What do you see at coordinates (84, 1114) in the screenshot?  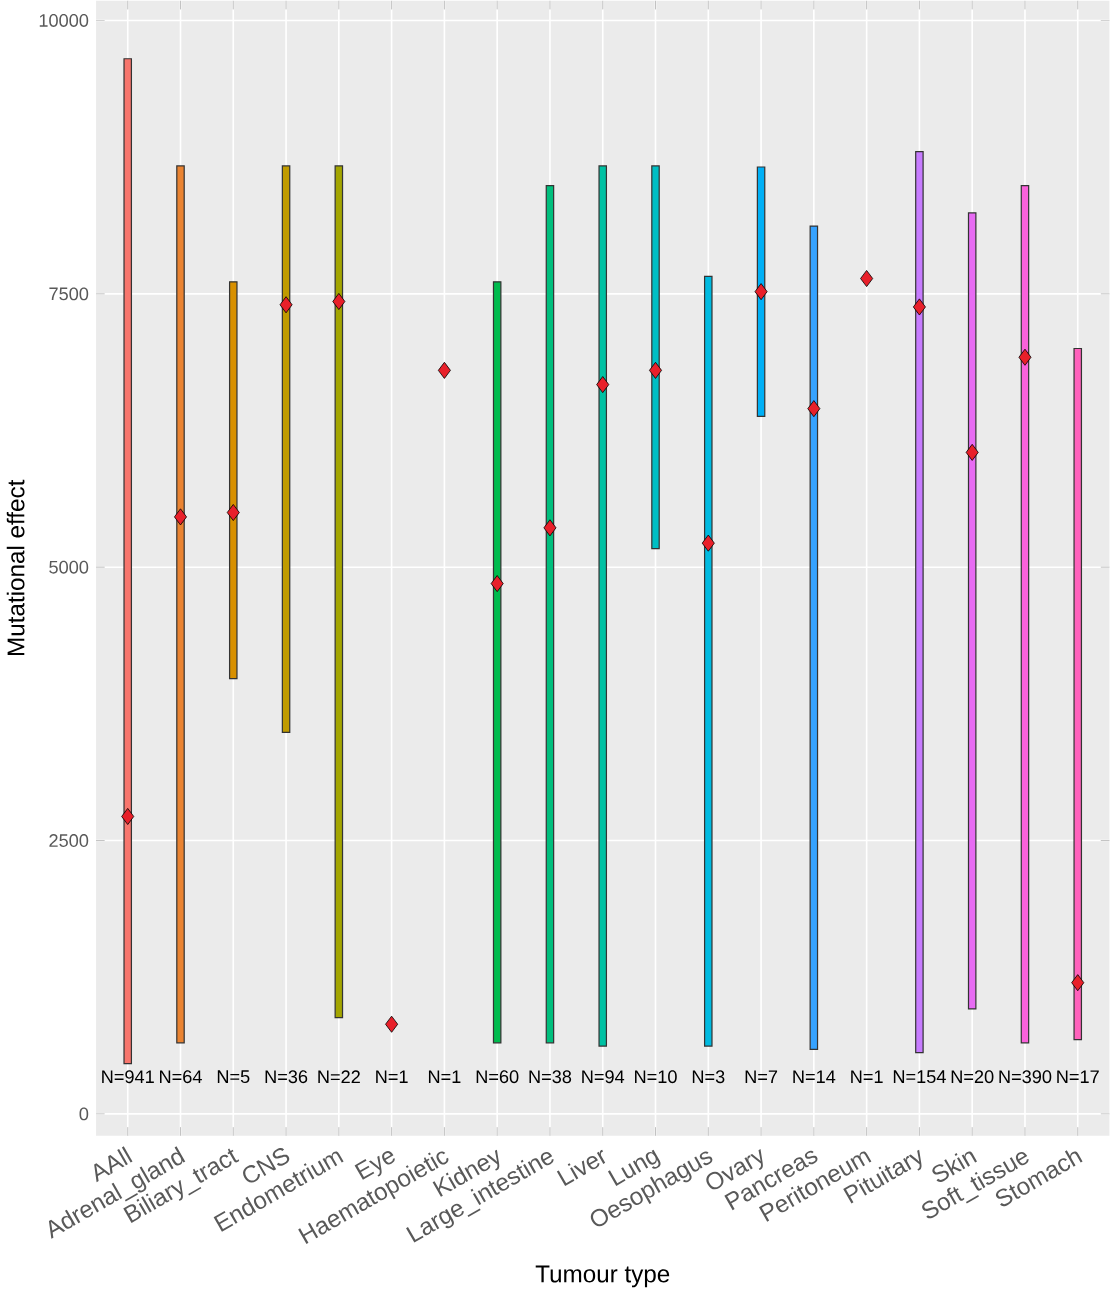 I see `y-tick-label: 0` at bounding box center [84, 1114].